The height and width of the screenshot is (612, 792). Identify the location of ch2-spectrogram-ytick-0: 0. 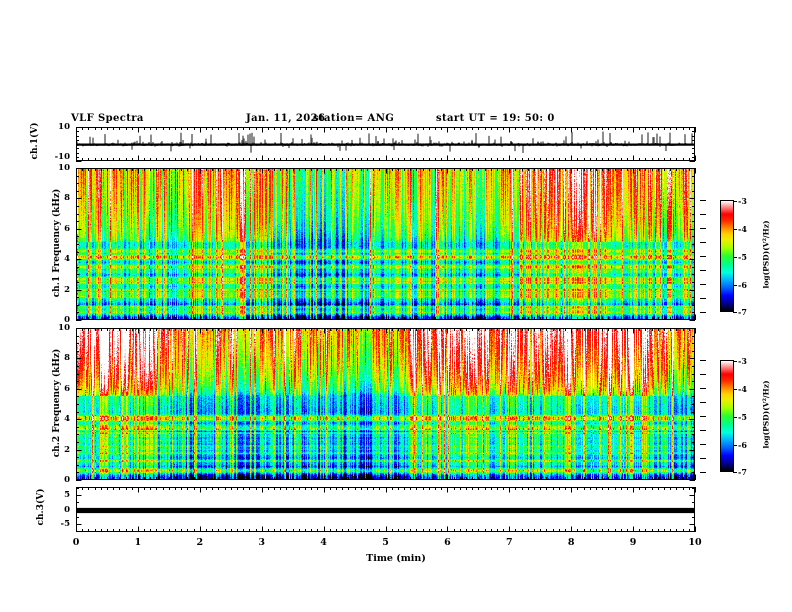
(67, 480).